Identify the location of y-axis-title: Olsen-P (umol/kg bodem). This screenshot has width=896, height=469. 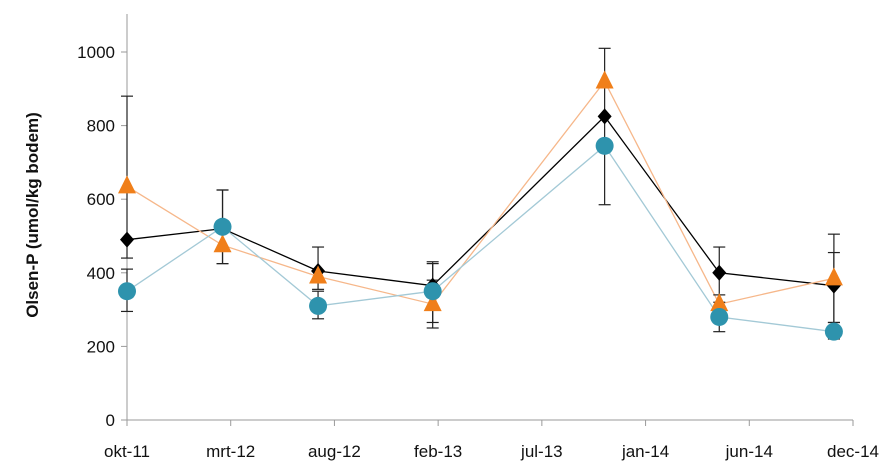
(32, 215).